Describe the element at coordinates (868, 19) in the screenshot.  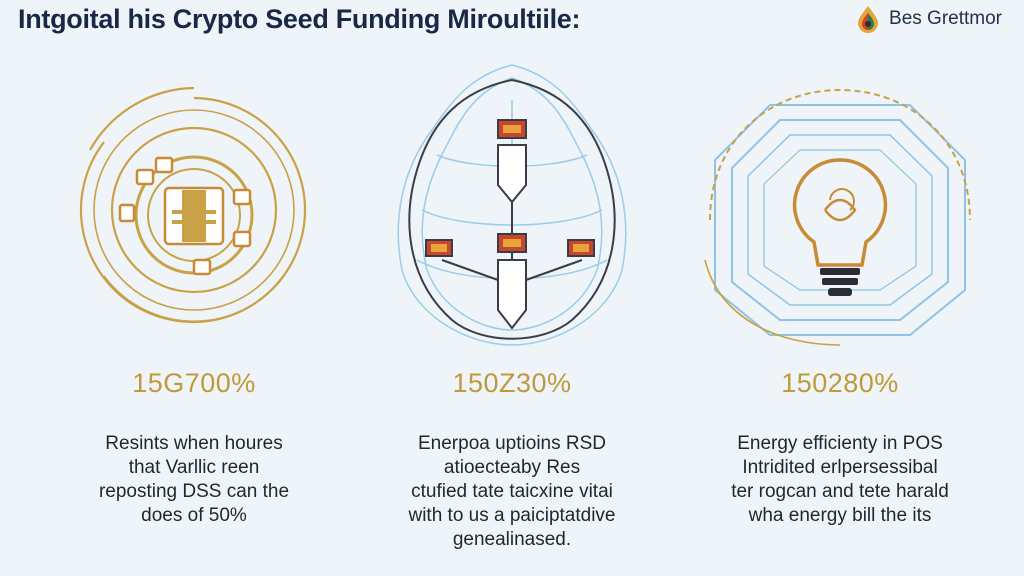
I see `drop-logo-icon` at that location.